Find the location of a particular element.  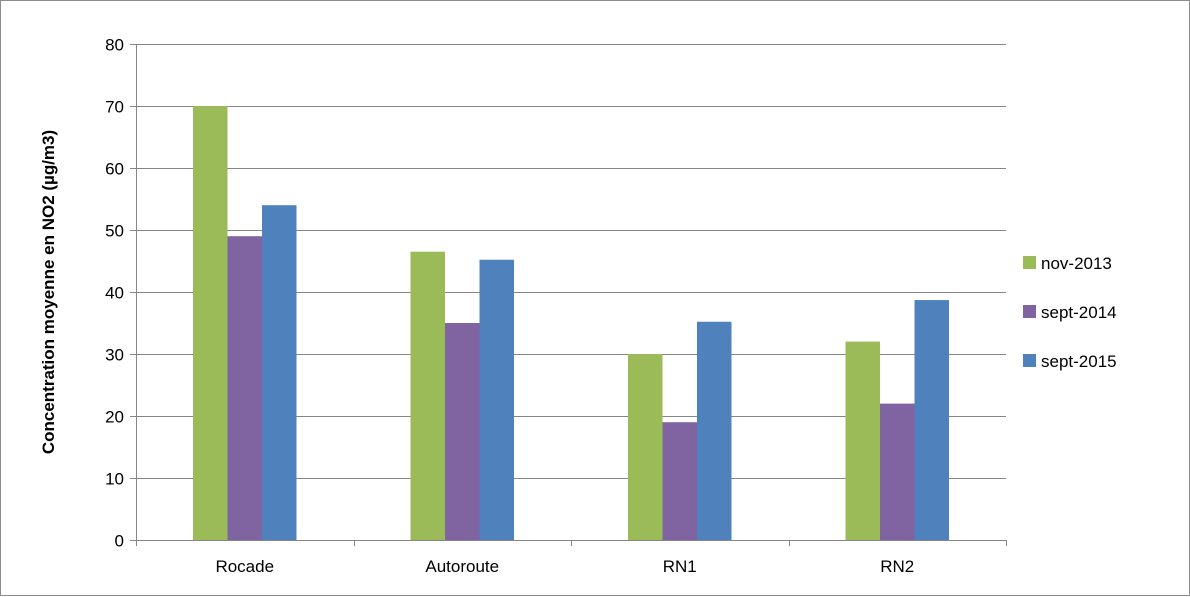

y-tick-label: 60 is located at coordinates (114, 169).